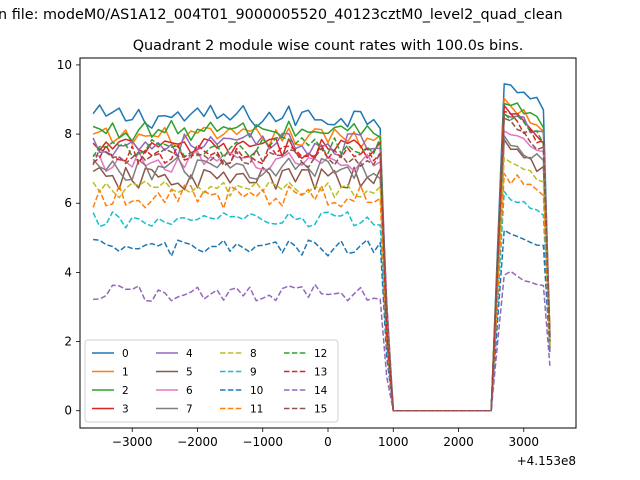 The width and height of the screenshot is (640, 480). What do you see at coordinates (546, 461) in the screenshot?
I see `x-axis-offset-label: +4.153e8` at bounding box center [546, 461].